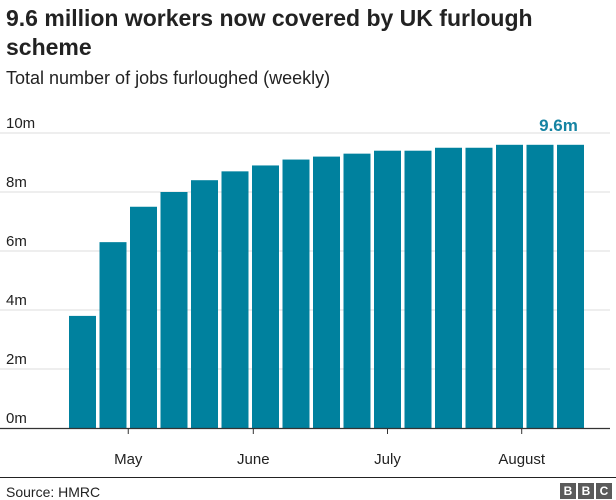 This screenshot has height=500, width=616. I want to click on y-tick-label: 0m, so click(16, 418).